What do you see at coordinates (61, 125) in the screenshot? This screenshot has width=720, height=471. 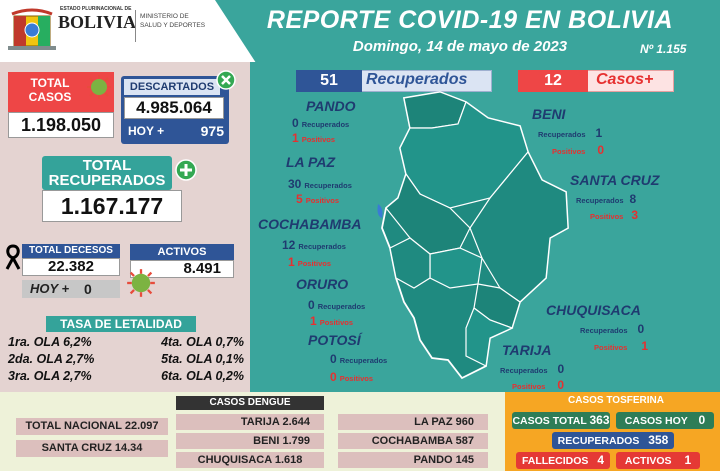 I see `total-casos-value: 1.198.050` at bounding box center [61, 125].